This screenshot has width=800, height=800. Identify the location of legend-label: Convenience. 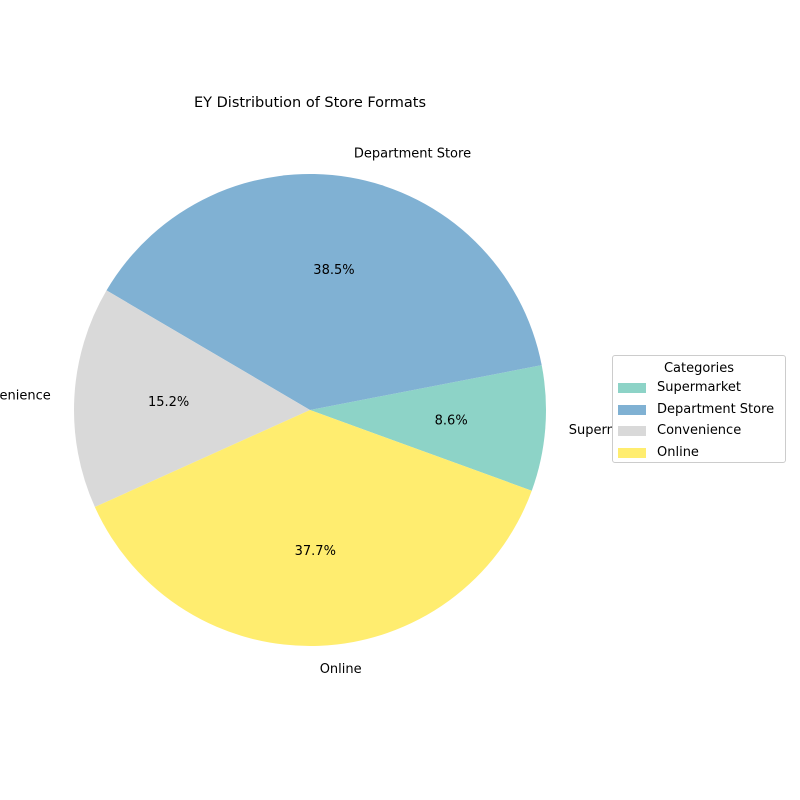
(699, 430).